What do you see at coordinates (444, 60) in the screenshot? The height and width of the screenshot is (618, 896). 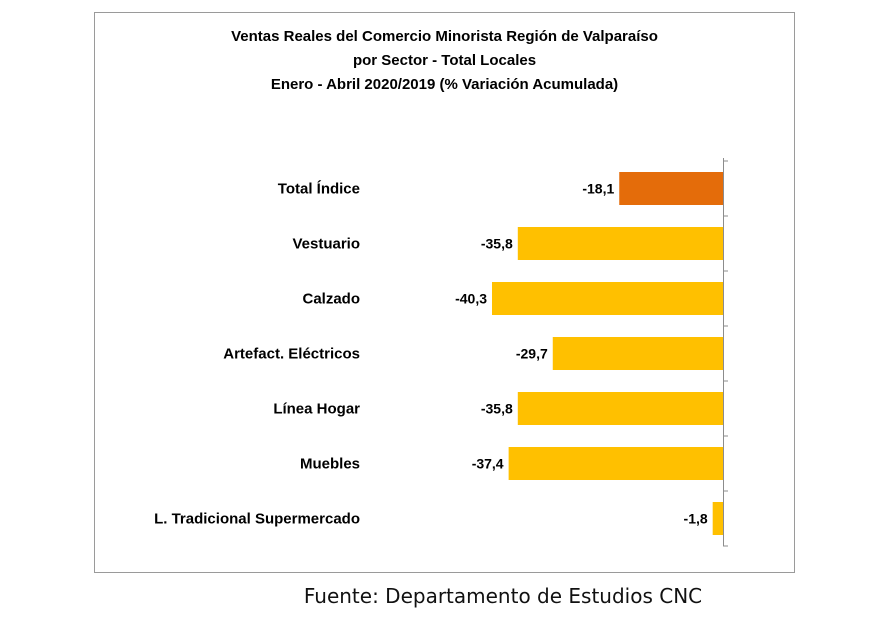 I see `chart-title-line-2: por Sector - Total Locales` at bounding box center [444, 60].